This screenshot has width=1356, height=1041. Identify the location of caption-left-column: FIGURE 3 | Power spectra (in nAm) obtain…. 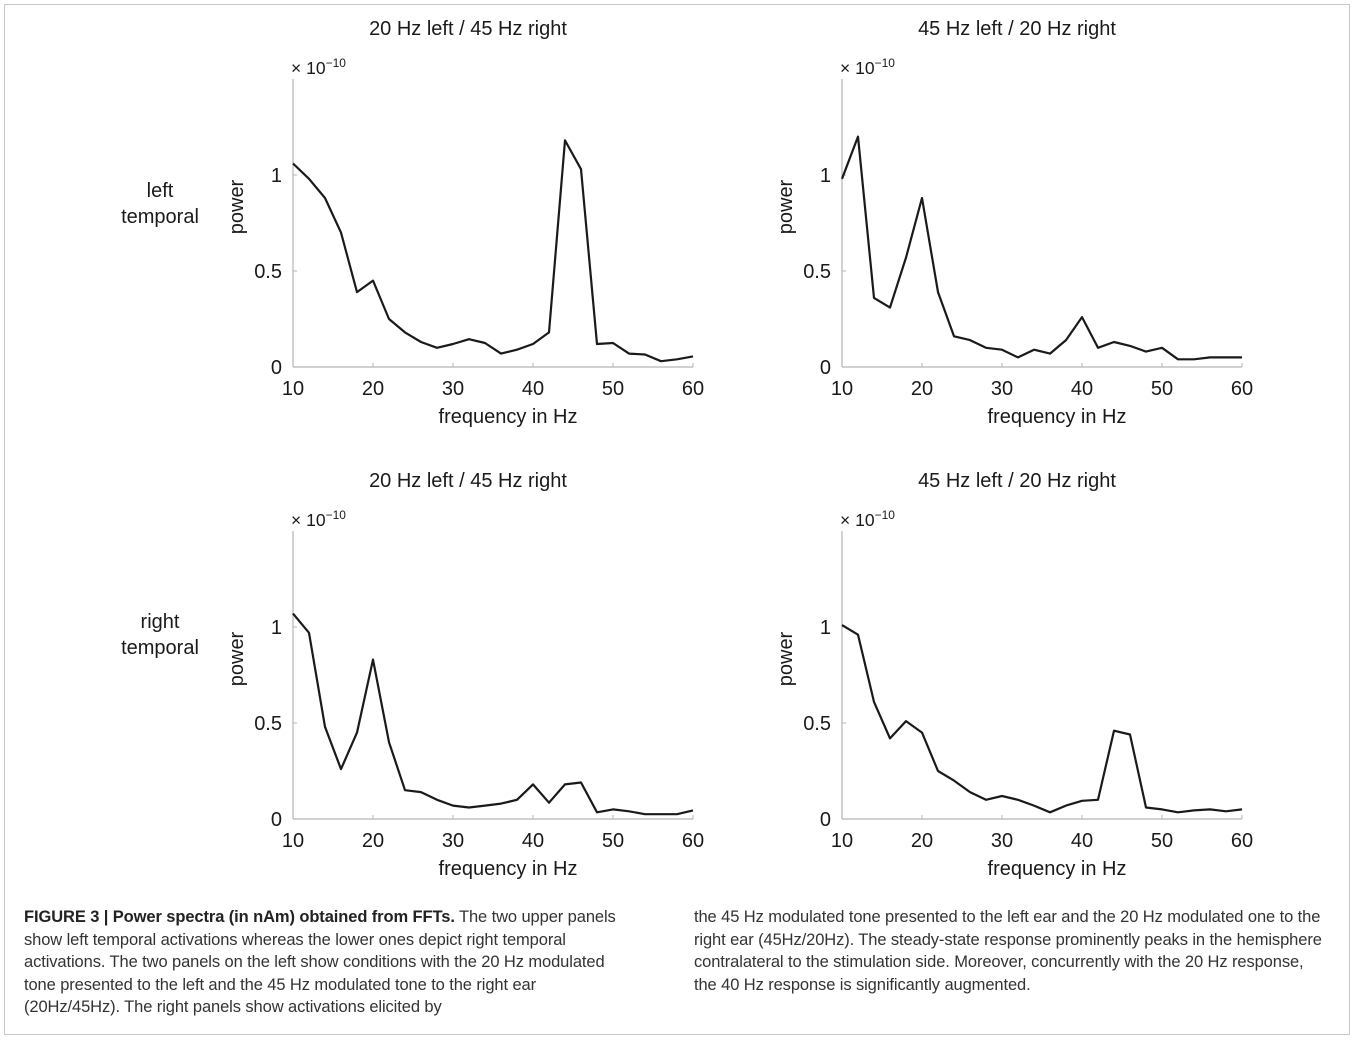
(329, 962).